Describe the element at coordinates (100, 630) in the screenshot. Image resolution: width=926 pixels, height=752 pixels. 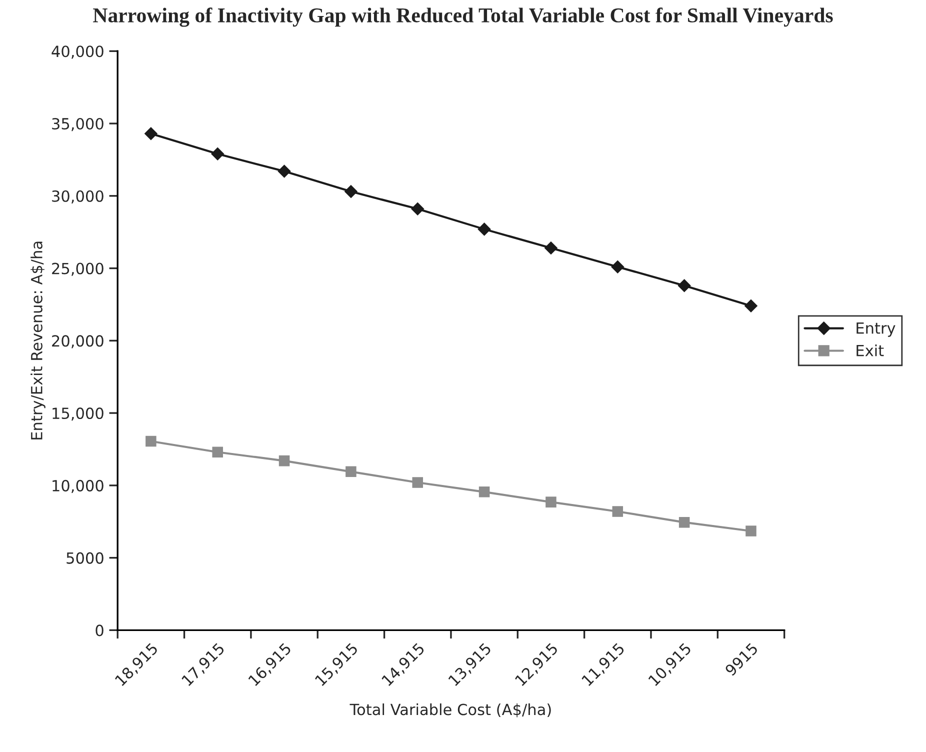
I see `y-tick-label: 0` at that location.